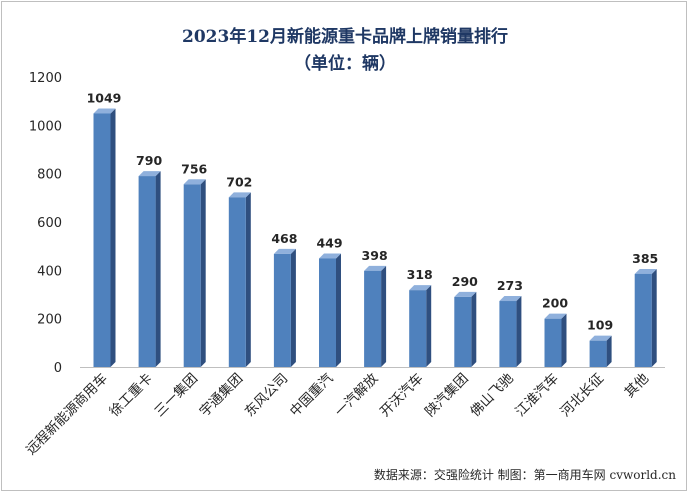 This screenshot has width=690, height=494. I want to click on value-label: 318, so click(420, 274).